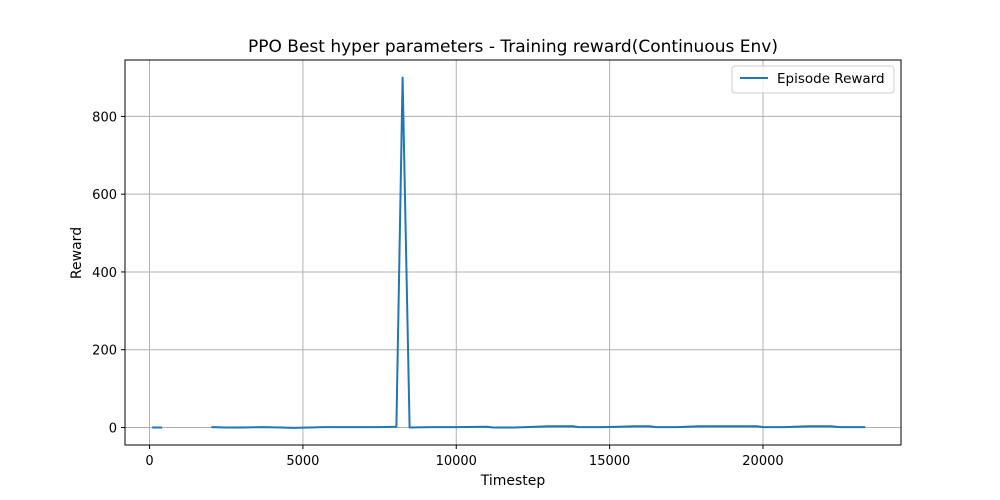 This screenshot has height=500, width=1000. I want to click on legend-box, so click(813, 79).